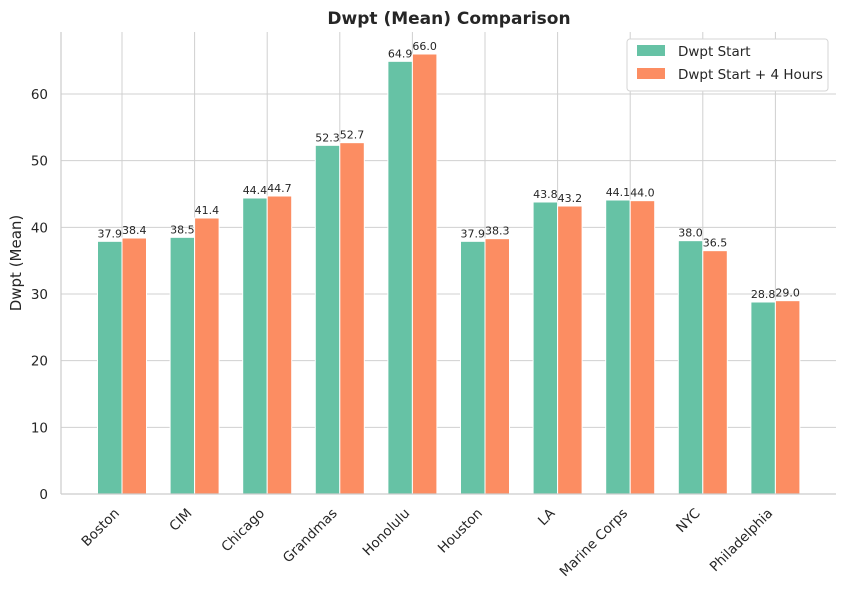 Image resolution: width=845 pixels, height=592 pixels. Describe the element at coordinates (327, 137) in the screenshot. I see `bar-value-label: 52.3` at that location.